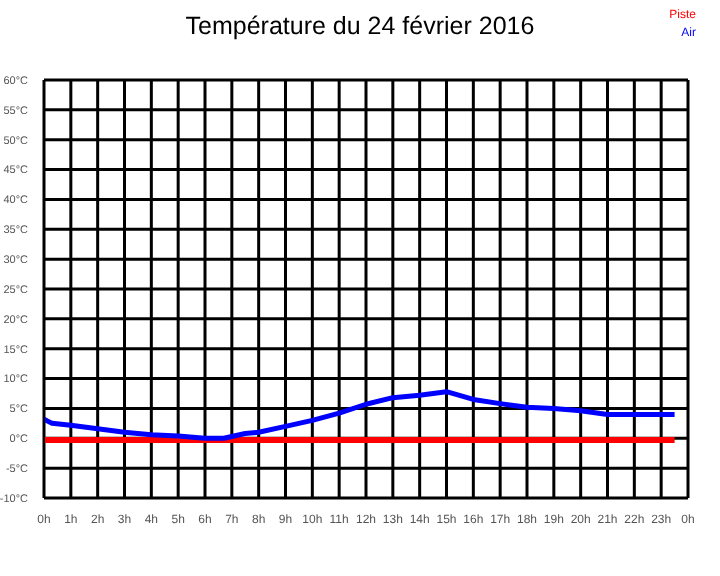  Describe the element at coordinates (361, 415) in the screenshot. I see `line-series` at that location.